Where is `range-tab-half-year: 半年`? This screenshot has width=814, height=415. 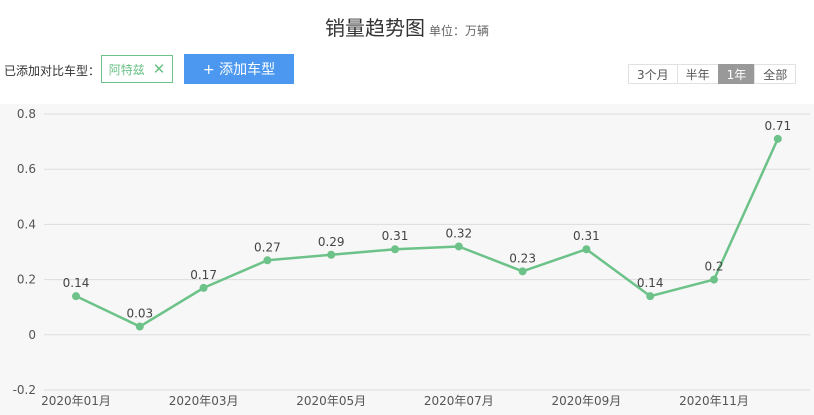
range-tab-half-year: 半年 is located at coordinates (697, 74).